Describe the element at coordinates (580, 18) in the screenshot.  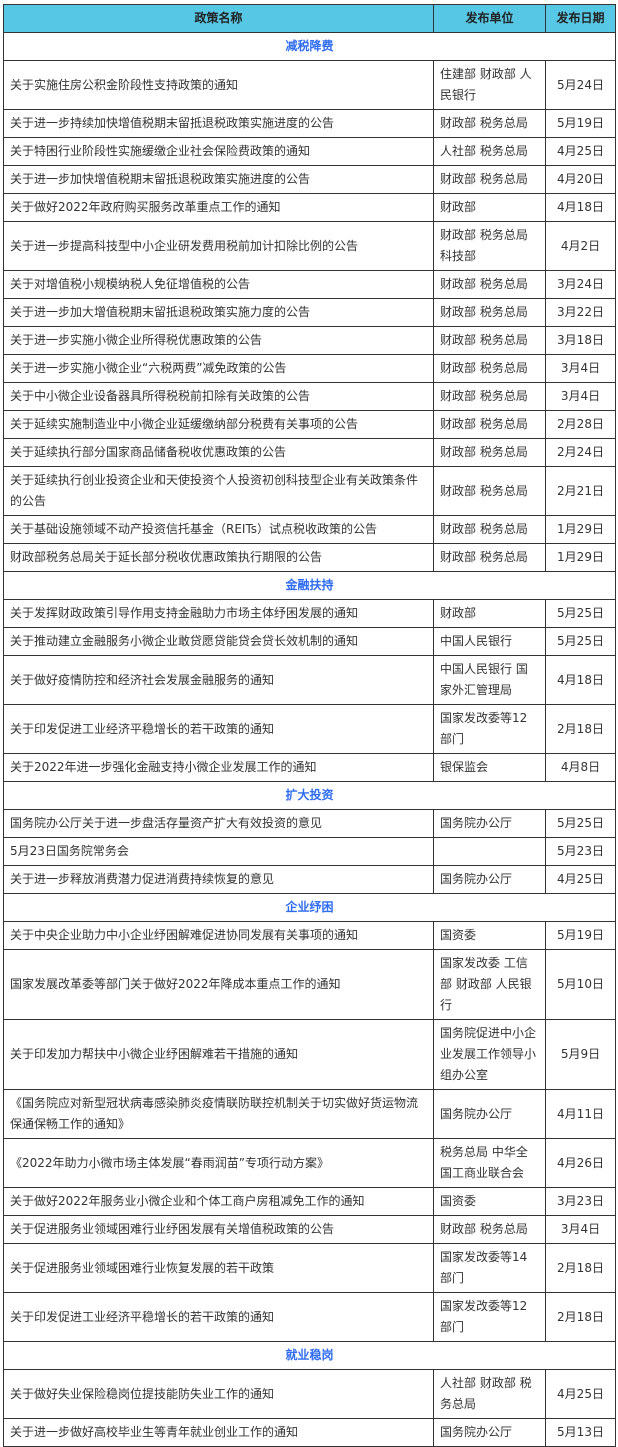
I see `header-date: 发布日期` at that location.